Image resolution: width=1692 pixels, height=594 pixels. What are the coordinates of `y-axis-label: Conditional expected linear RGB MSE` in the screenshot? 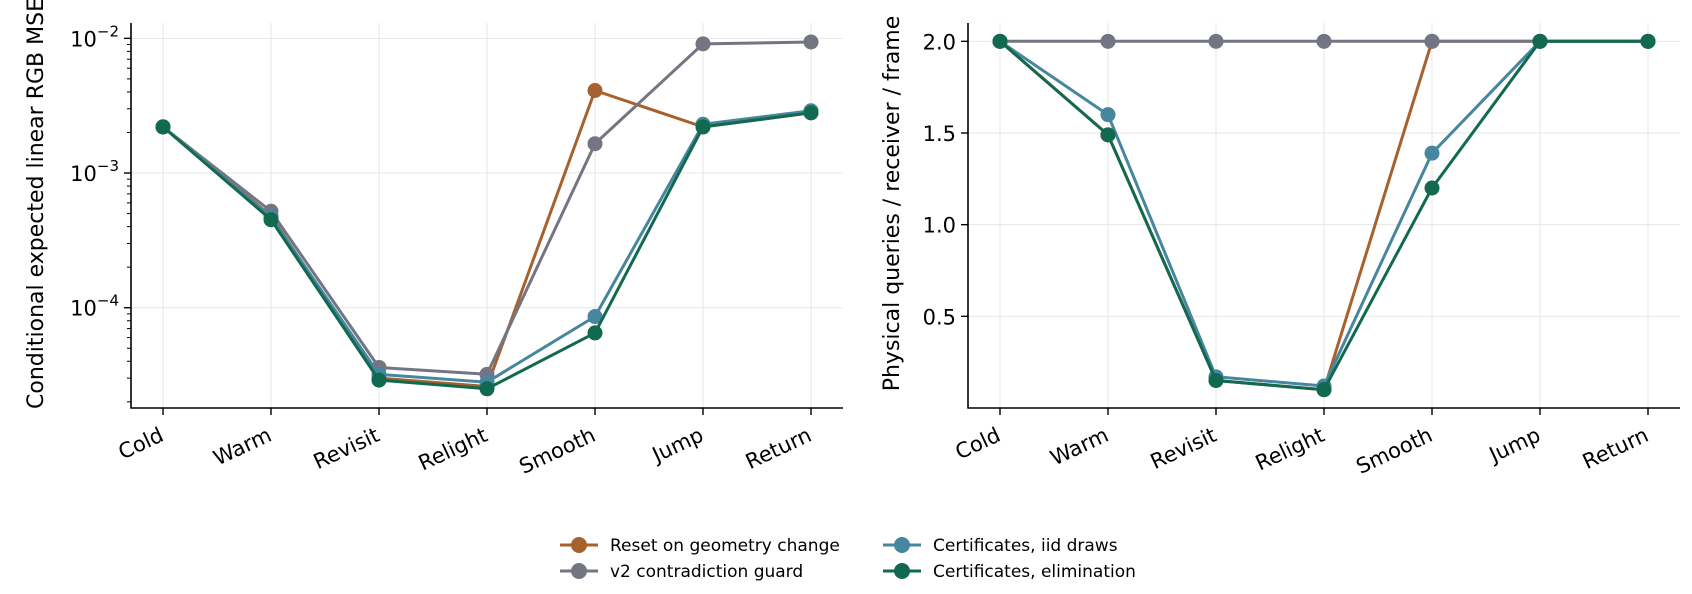 It's located at (36, 204).